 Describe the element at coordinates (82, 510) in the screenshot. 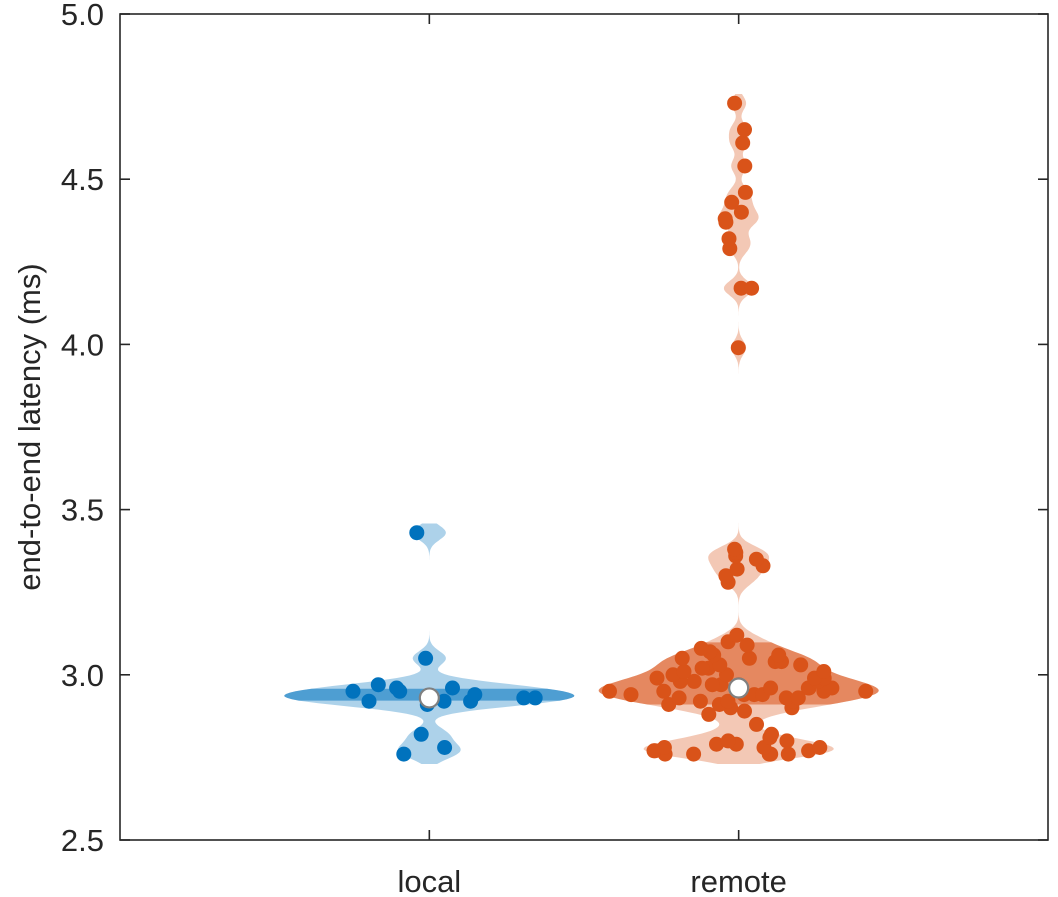

I see `y-tick-label: 3.5` at that location.